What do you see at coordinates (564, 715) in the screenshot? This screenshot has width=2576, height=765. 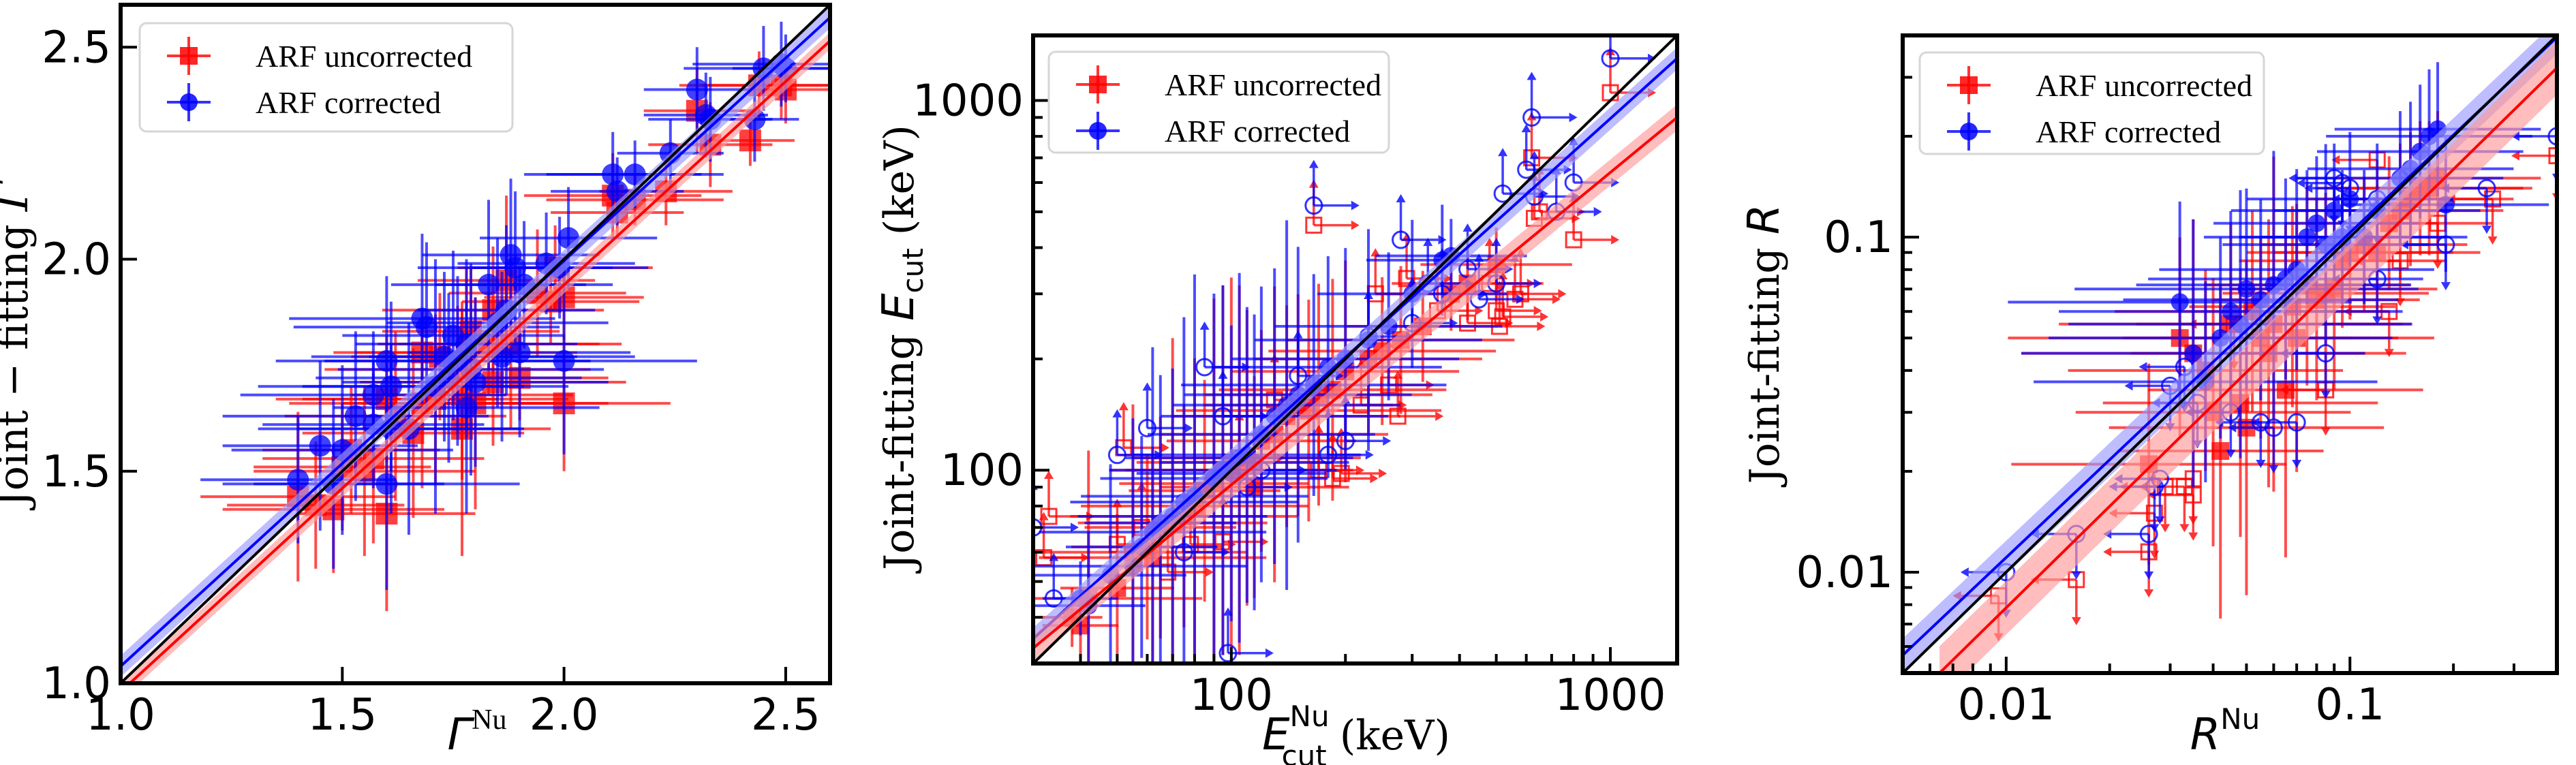 I see `x-tick-label: 2.0` at bounding box center [564, 715].